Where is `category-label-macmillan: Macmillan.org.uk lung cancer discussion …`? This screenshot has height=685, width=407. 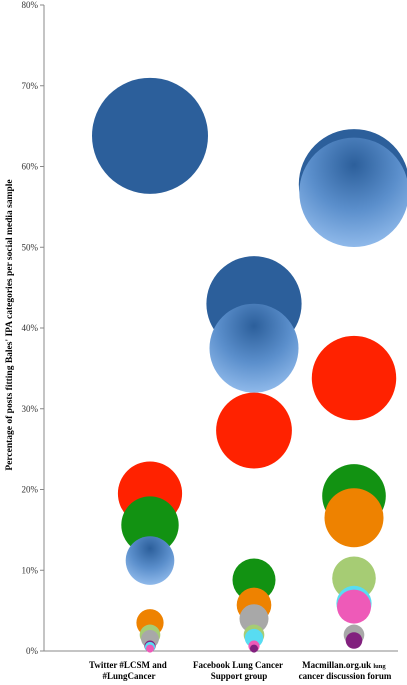 category-label-macmillan: Macmillan.org.uk lung cancer discussion … is located at coordinates (345, 670).